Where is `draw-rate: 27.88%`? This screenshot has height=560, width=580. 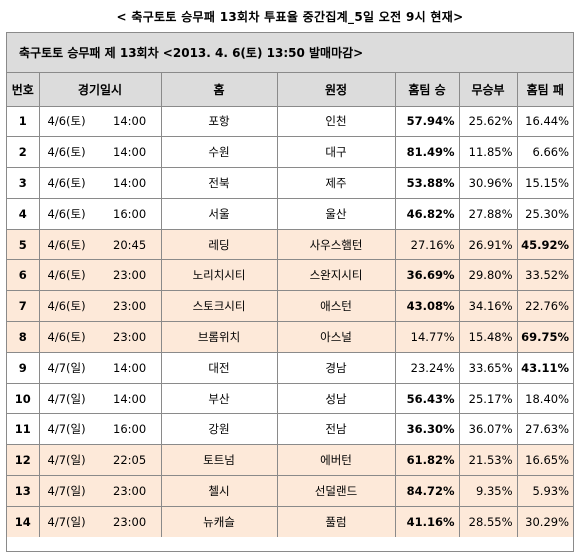
draw-rate: 27.88% is located at coordinates (488, 213).